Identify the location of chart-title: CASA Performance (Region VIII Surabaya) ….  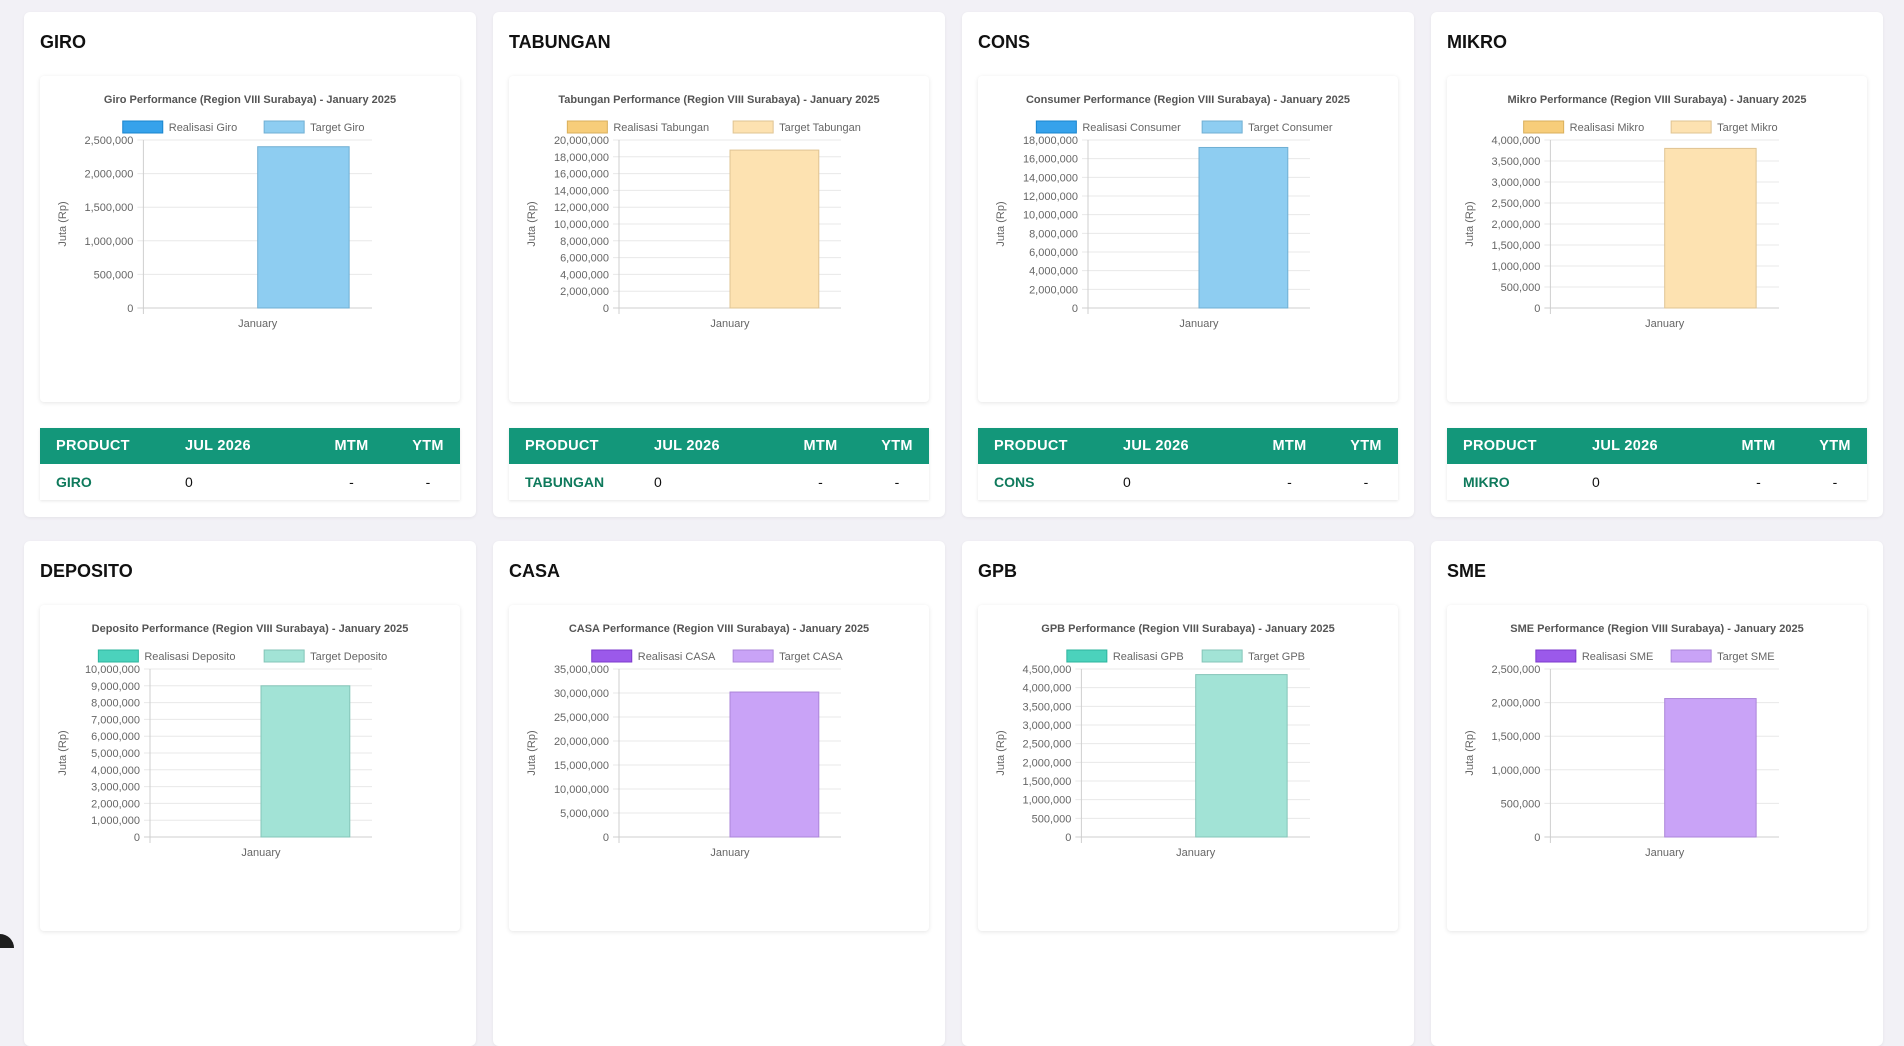
(719, 629).